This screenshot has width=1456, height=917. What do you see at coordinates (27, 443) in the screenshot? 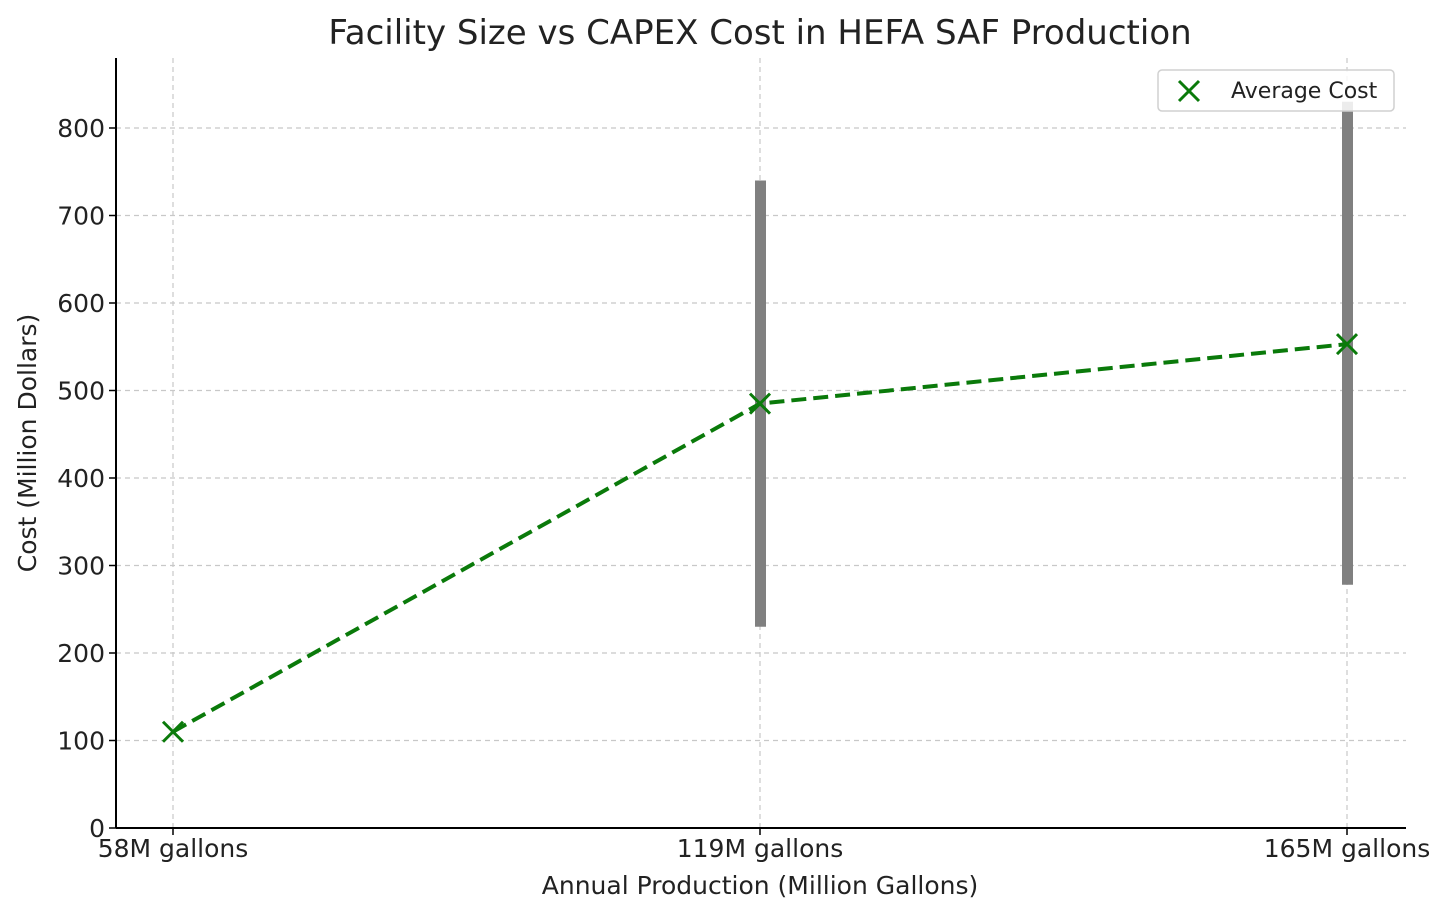
I see `y-axis-label: Cost (Million Dollars)` at bounding box center [27, 443].